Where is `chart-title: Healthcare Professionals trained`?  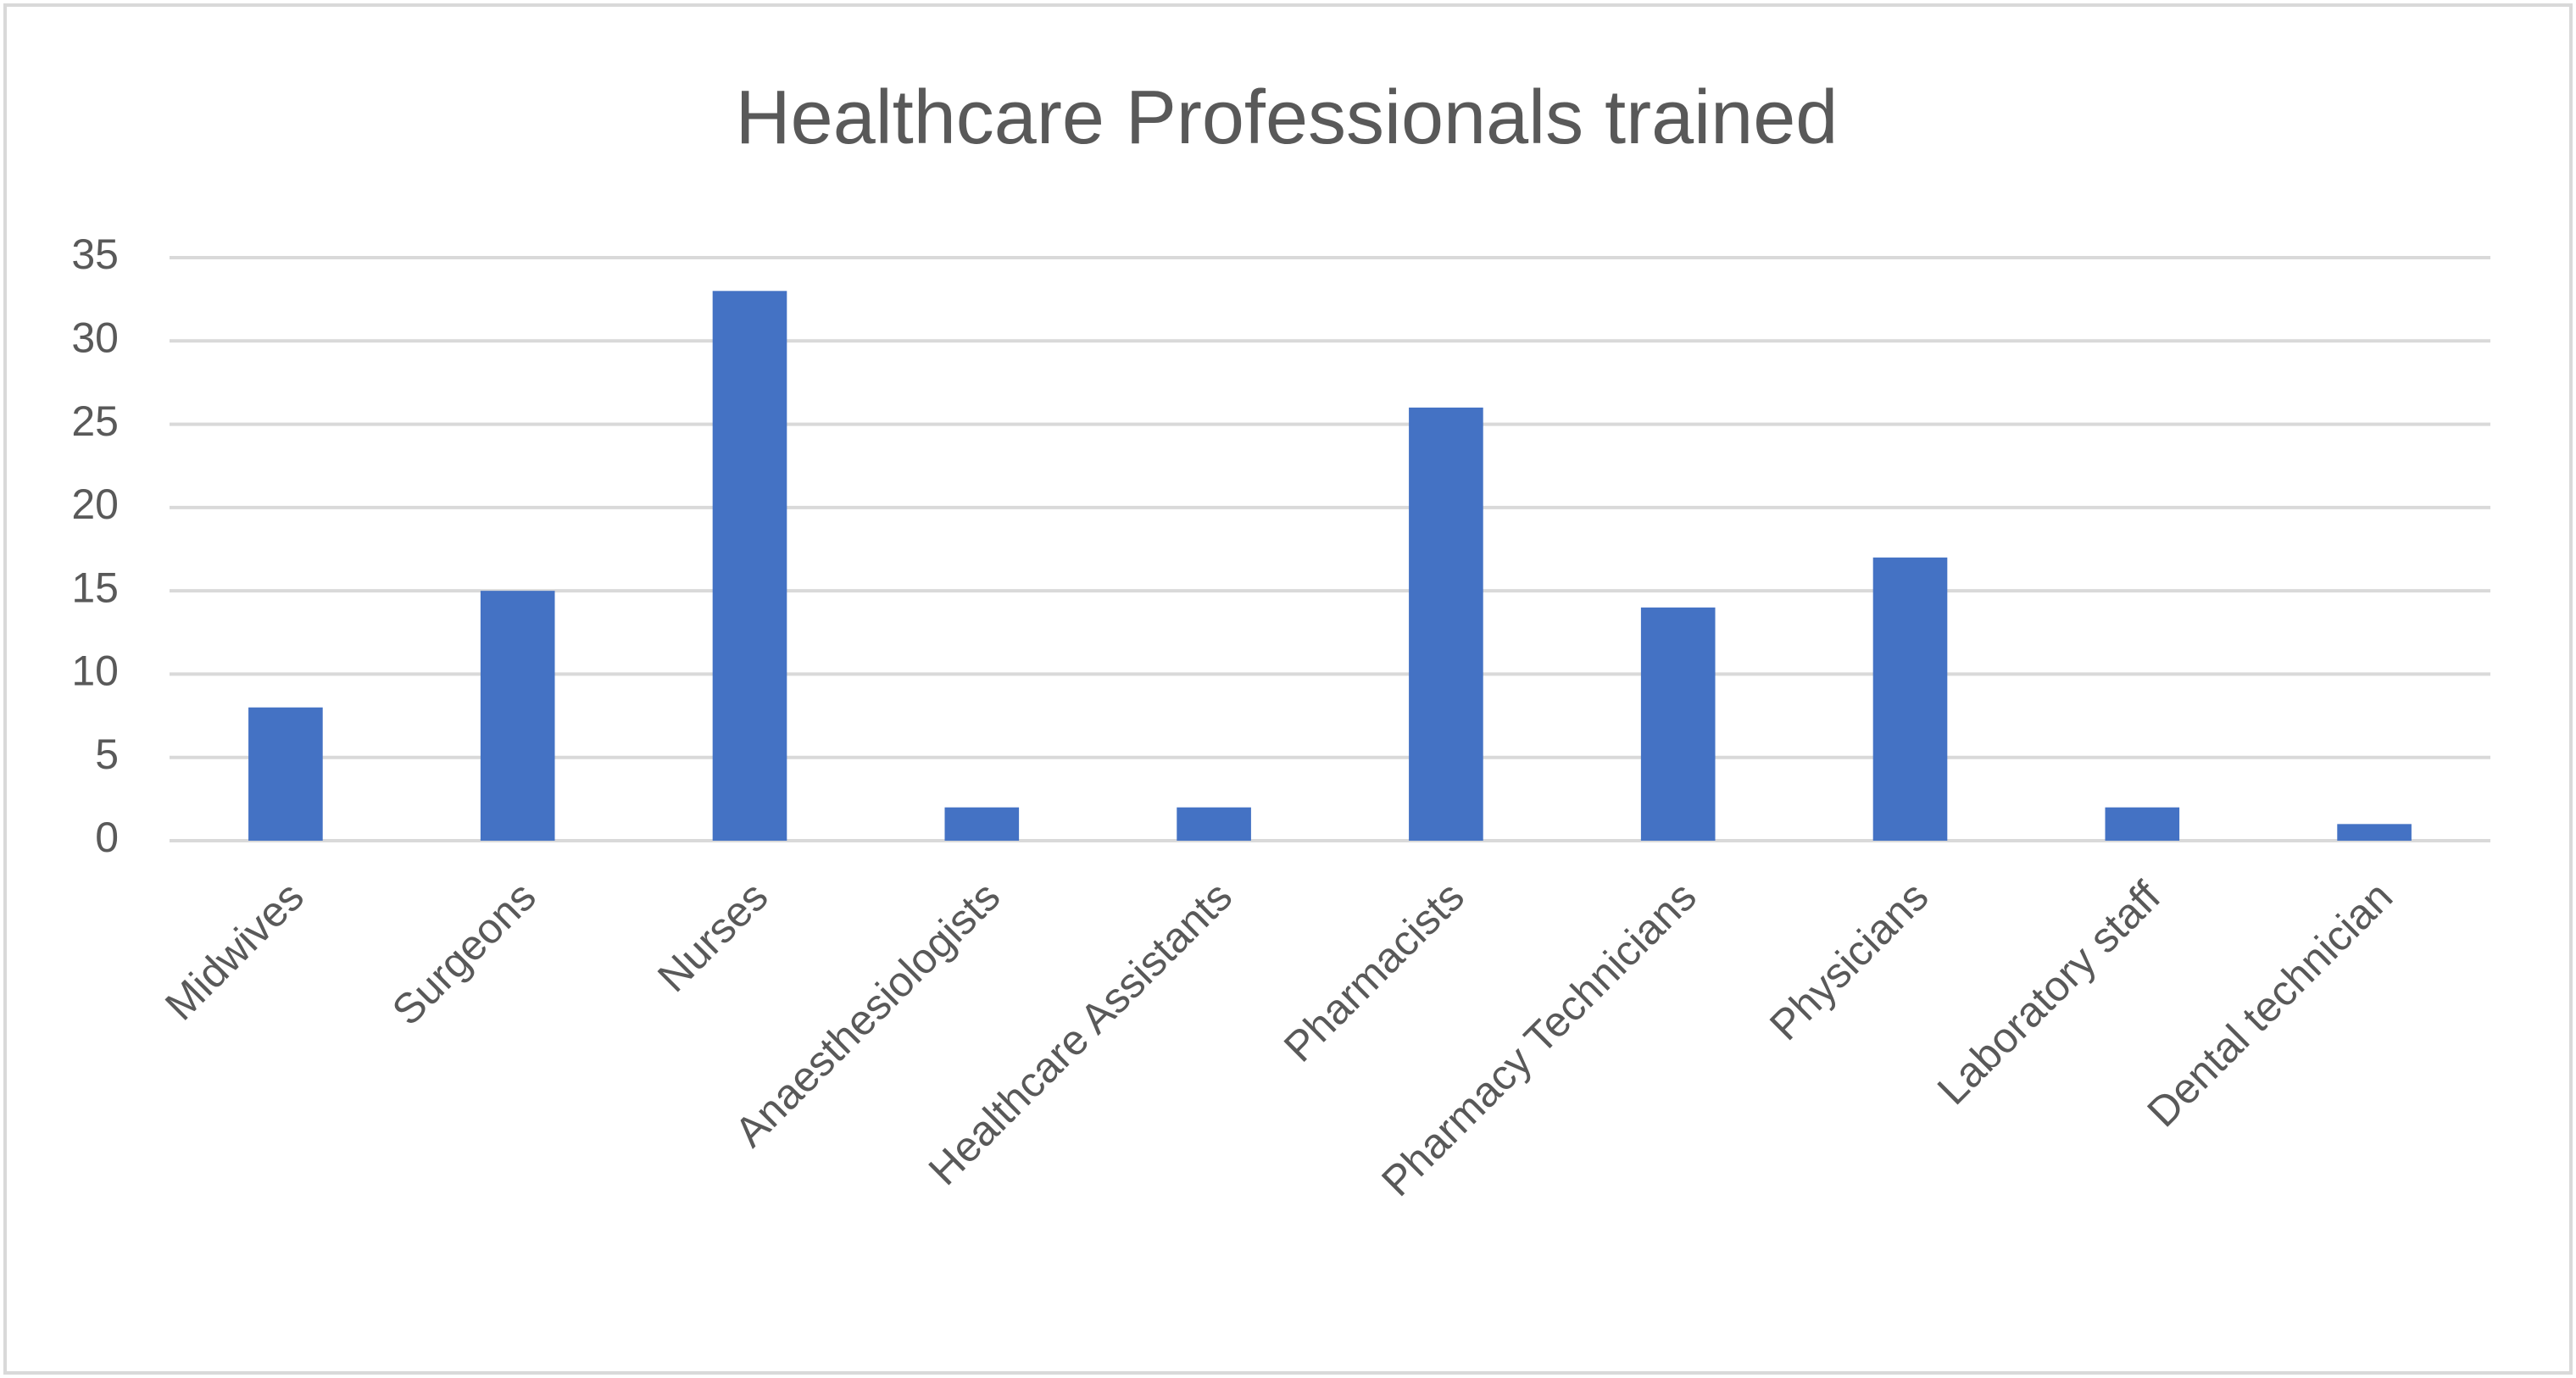
chart-title: Healthcare Professionals trained is located at coordinates (1287, 117).